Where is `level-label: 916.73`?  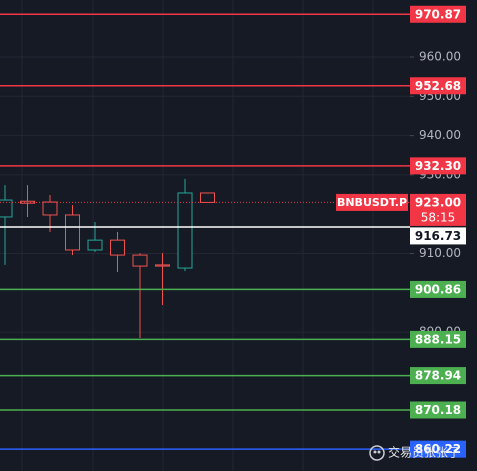 level-label: 916.73 is located at coordinates (438, 236).